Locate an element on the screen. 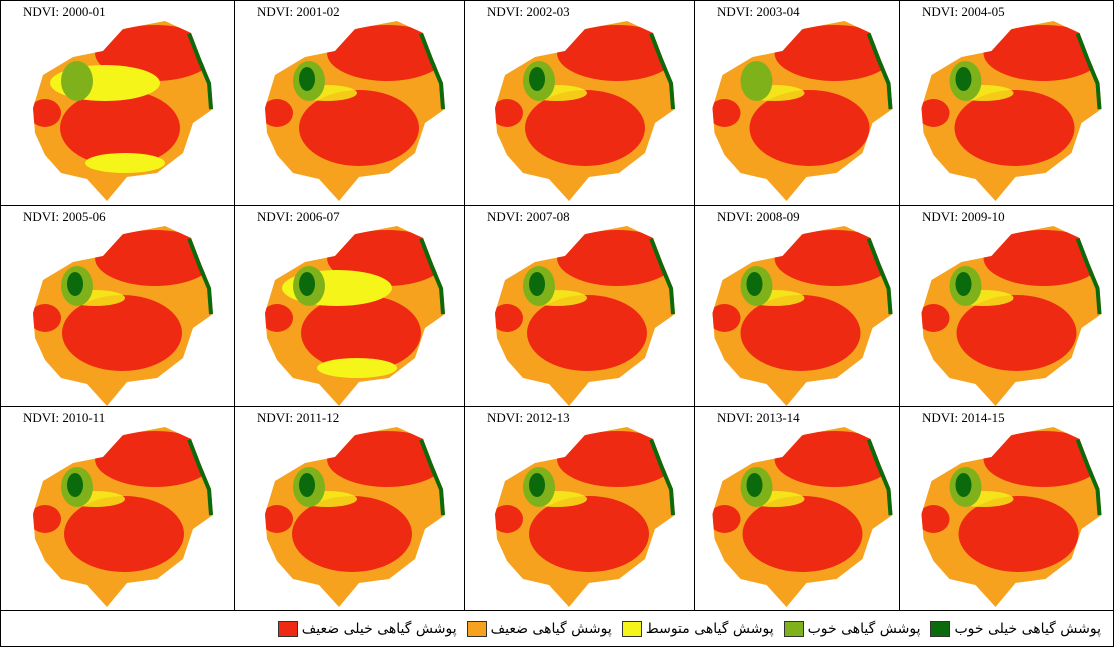 This screenshot has width=1114, height=647. map-panel: NDVI: 2007-08 is located at coordinates (580, 306).